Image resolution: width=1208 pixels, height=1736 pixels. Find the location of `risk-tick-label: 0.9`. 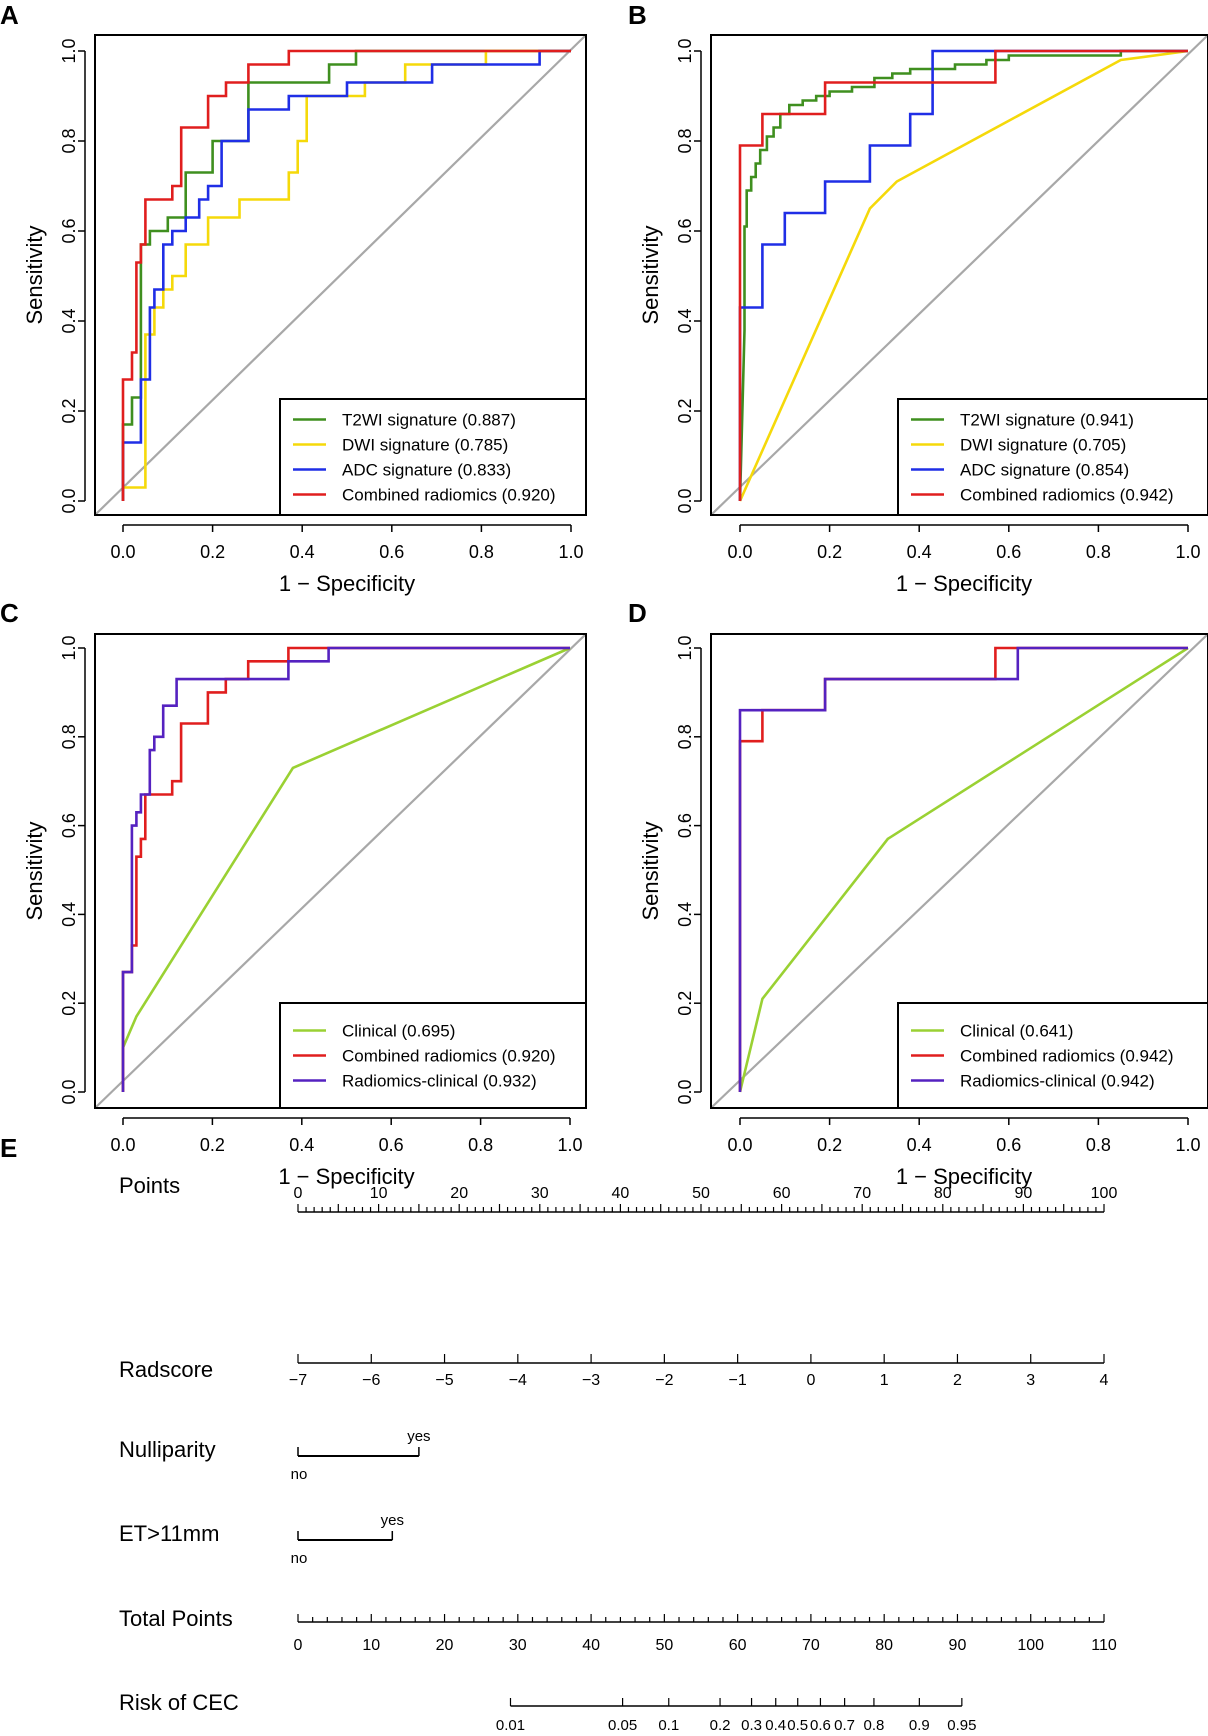

risk-tick-label: 0.9 is located at coordinates (919, 1725).